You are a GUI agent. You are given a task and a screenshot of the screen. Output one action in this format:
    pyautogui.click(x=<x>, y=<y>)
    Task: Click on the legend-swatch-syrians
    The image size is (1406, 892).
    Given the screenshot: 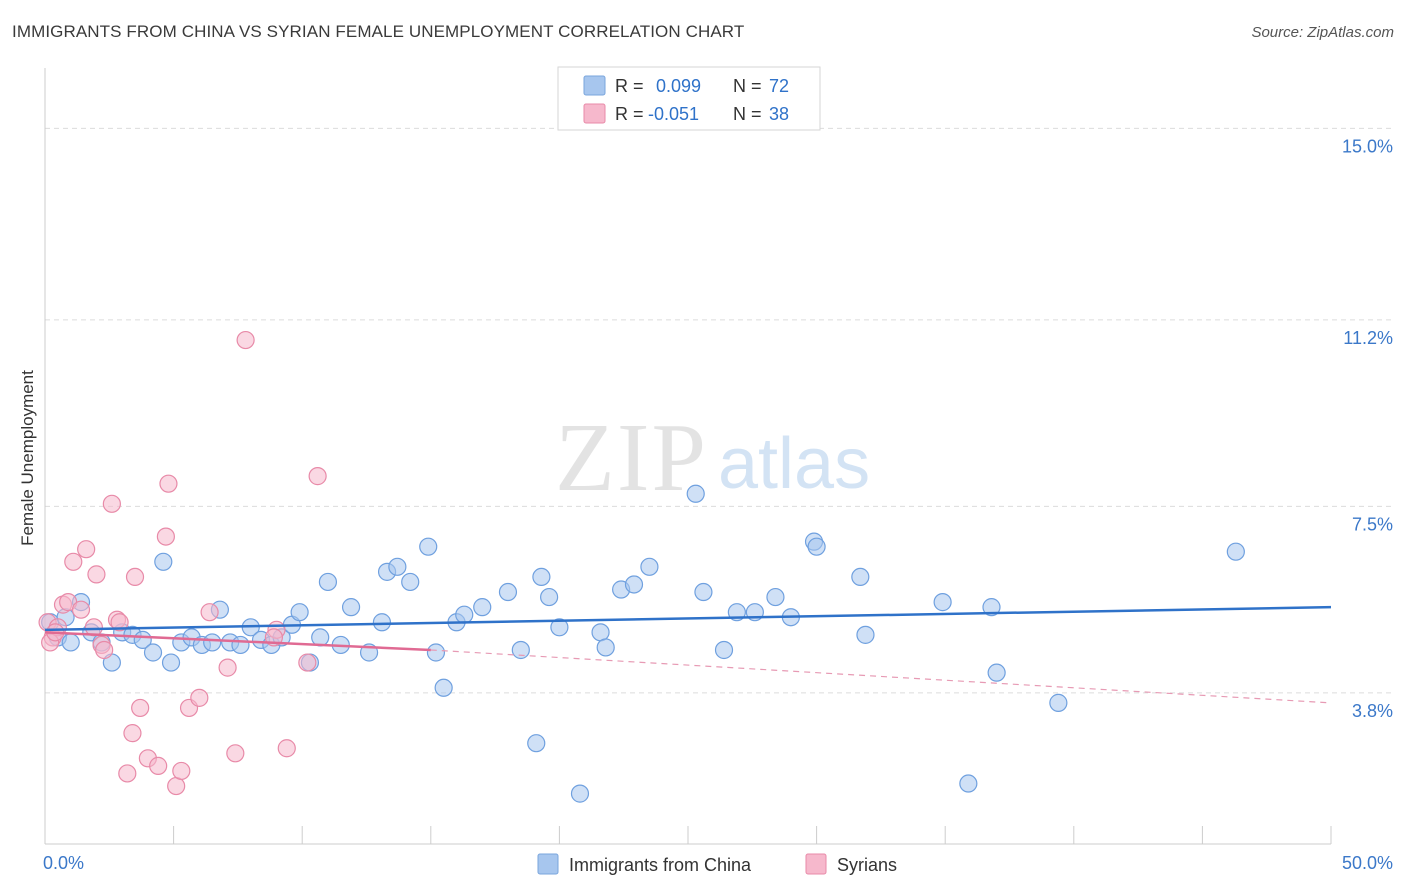 What is the action you would take?
    pyautogui.click(x=594, y=113)
    